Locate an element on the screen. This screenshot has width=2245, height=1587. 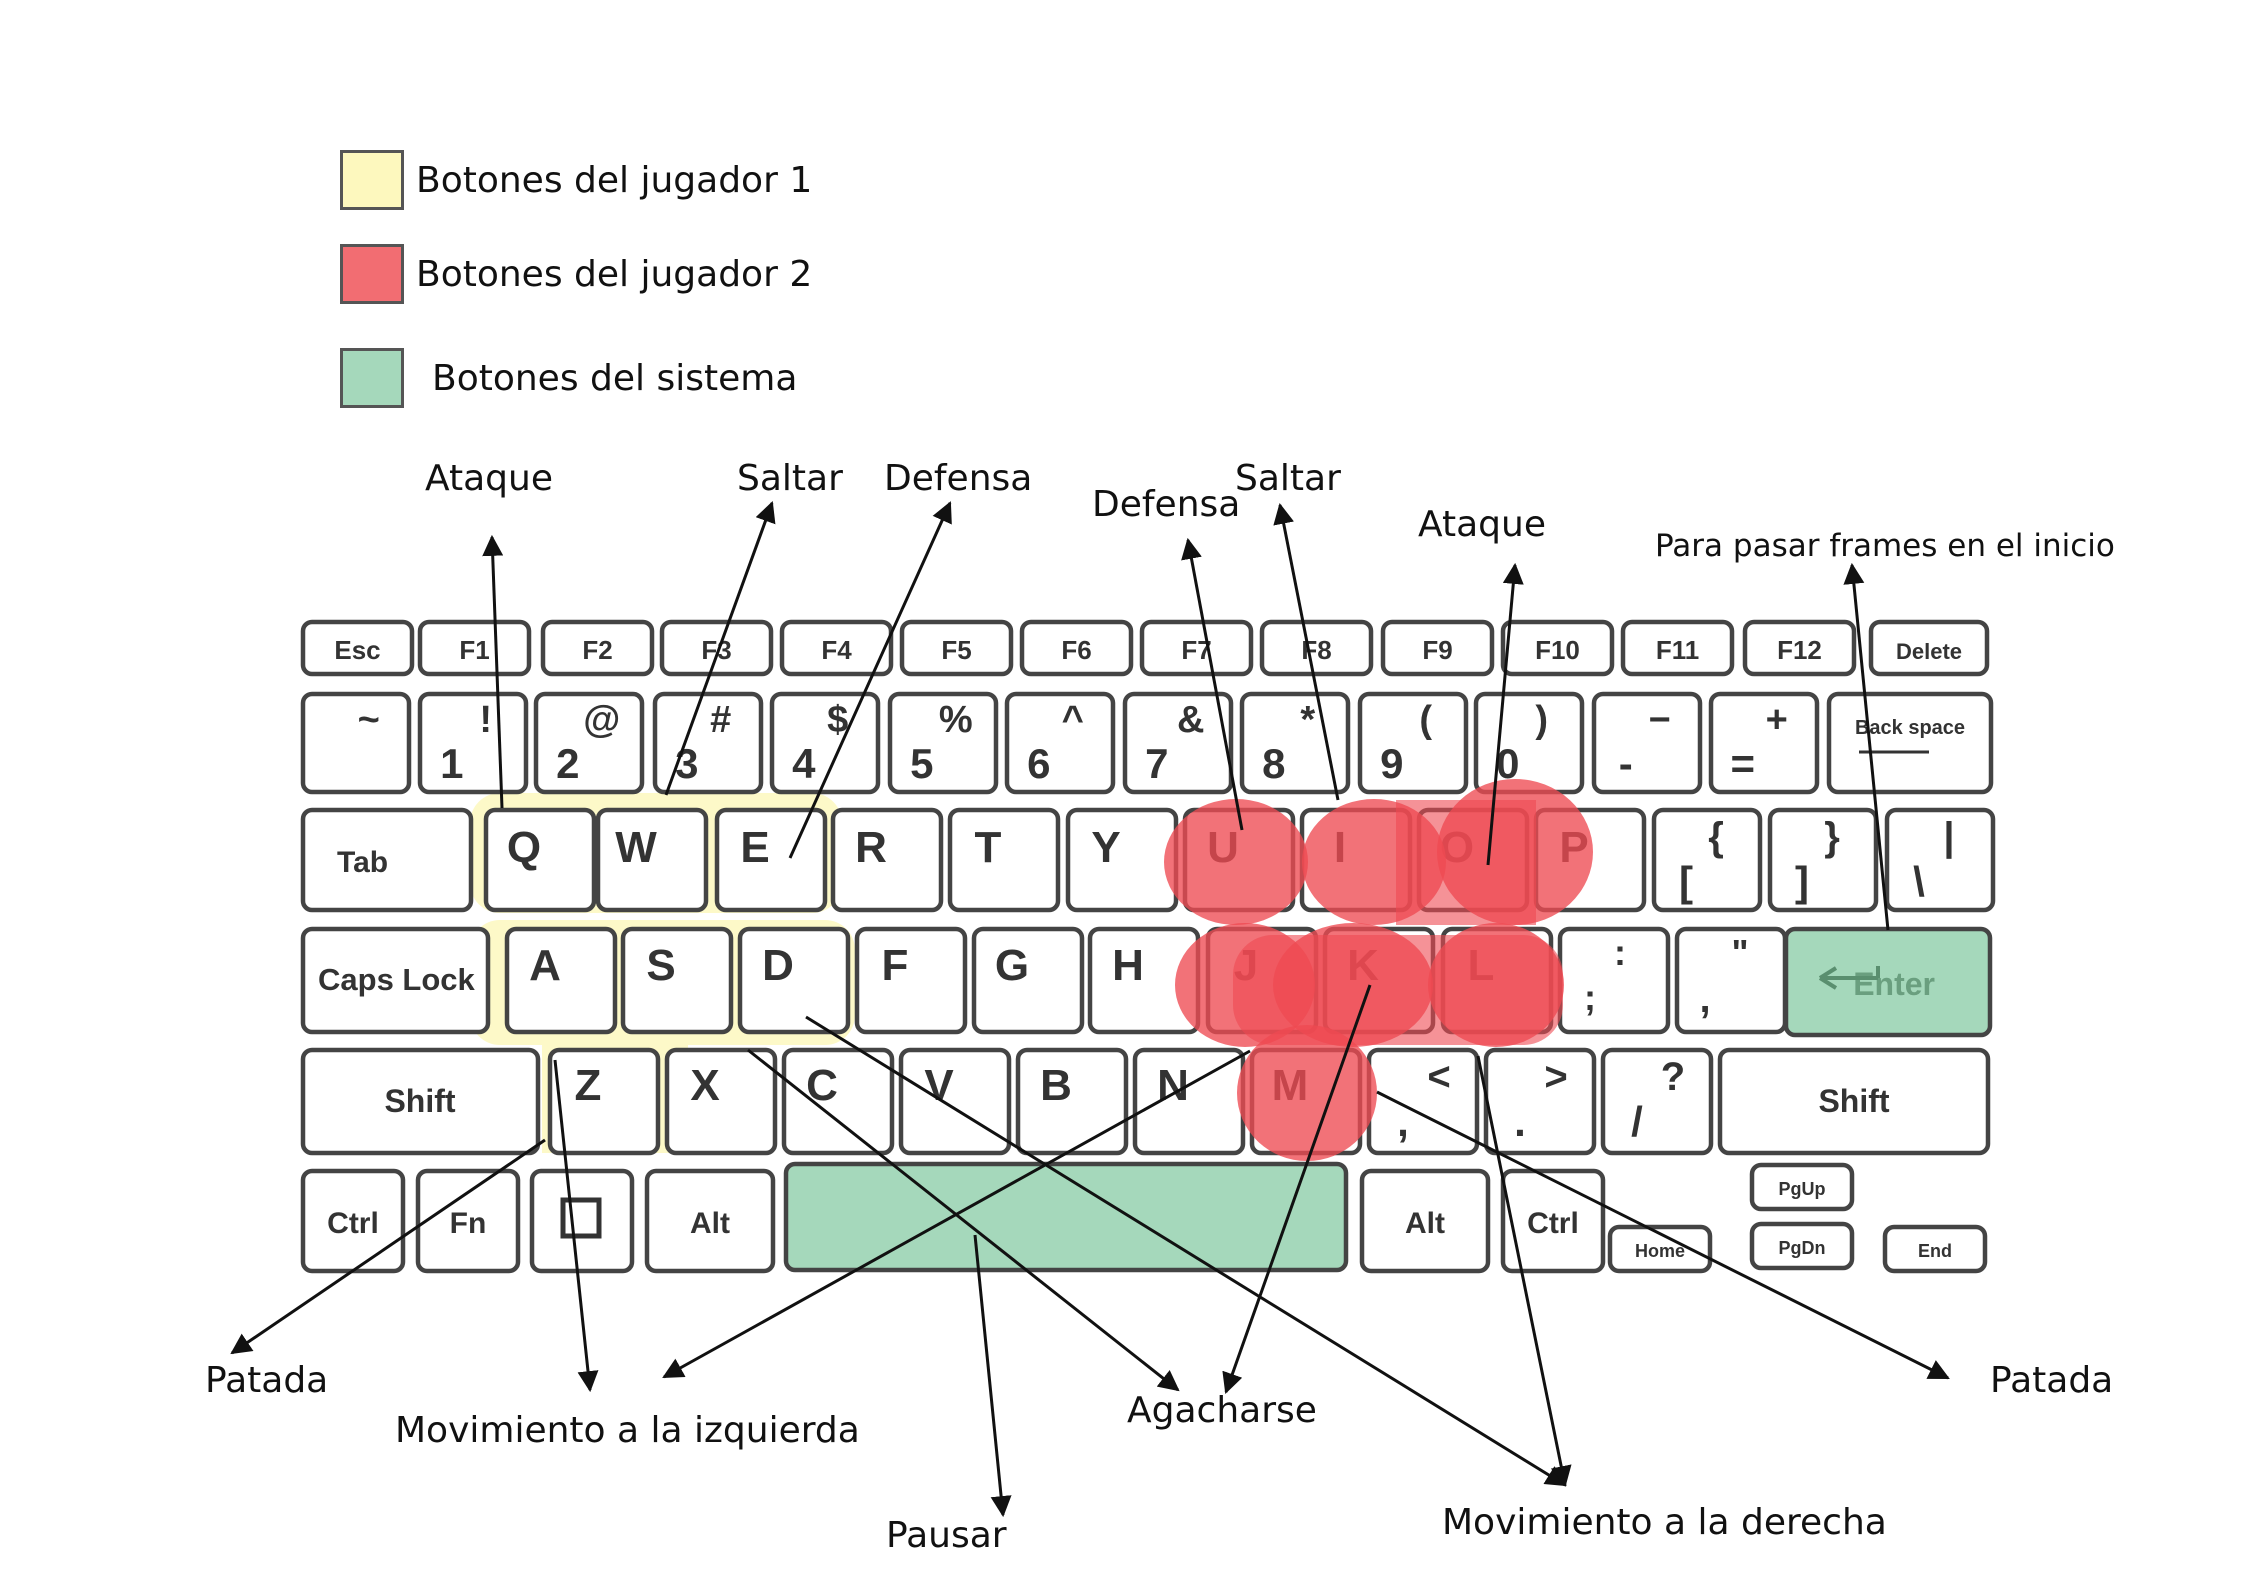
key-label-rparen: ) is located at coordinates (1541, 720).